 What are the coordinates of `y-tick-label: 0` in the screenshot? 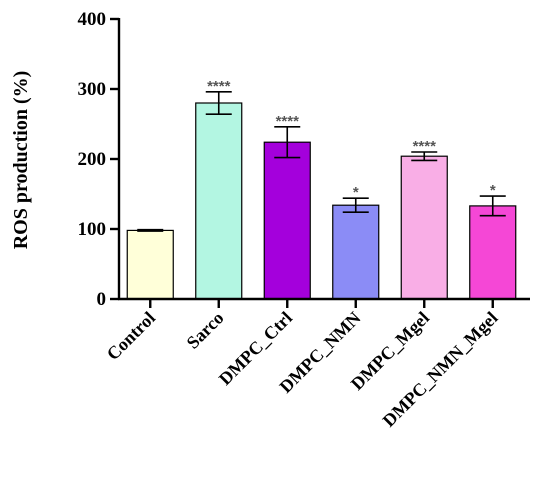 It's located at (102, 299).